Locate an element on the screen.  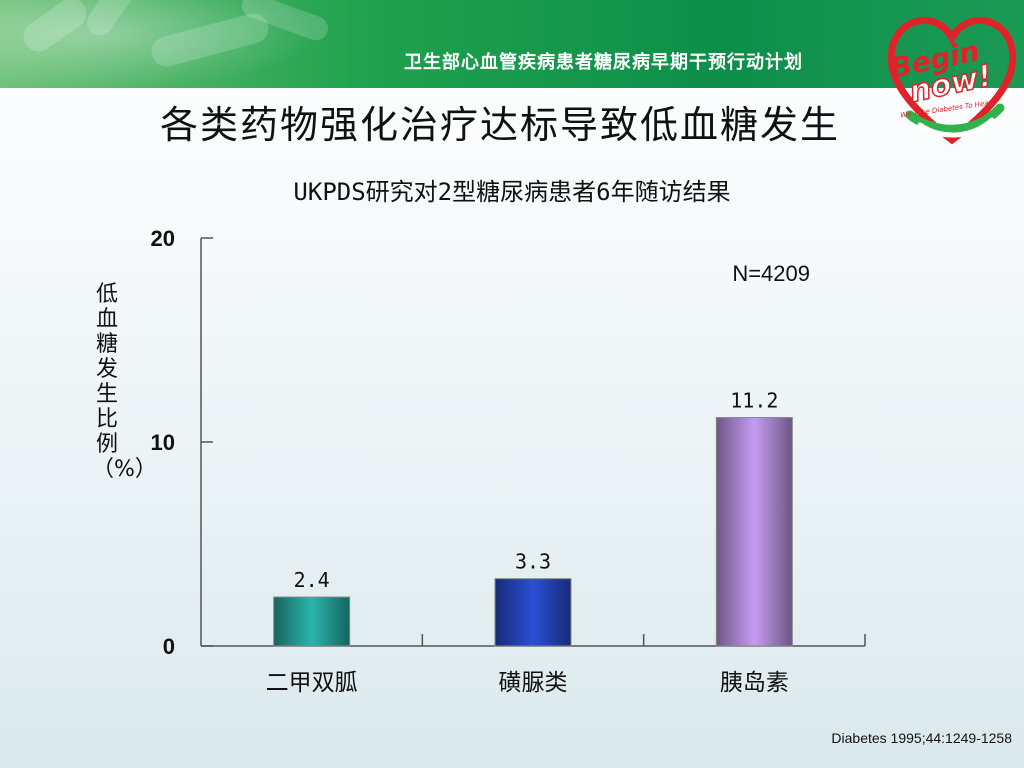
begin-now-logo: Begin now! We Take Diabetes To Heart is located at coordinates (952, 81).